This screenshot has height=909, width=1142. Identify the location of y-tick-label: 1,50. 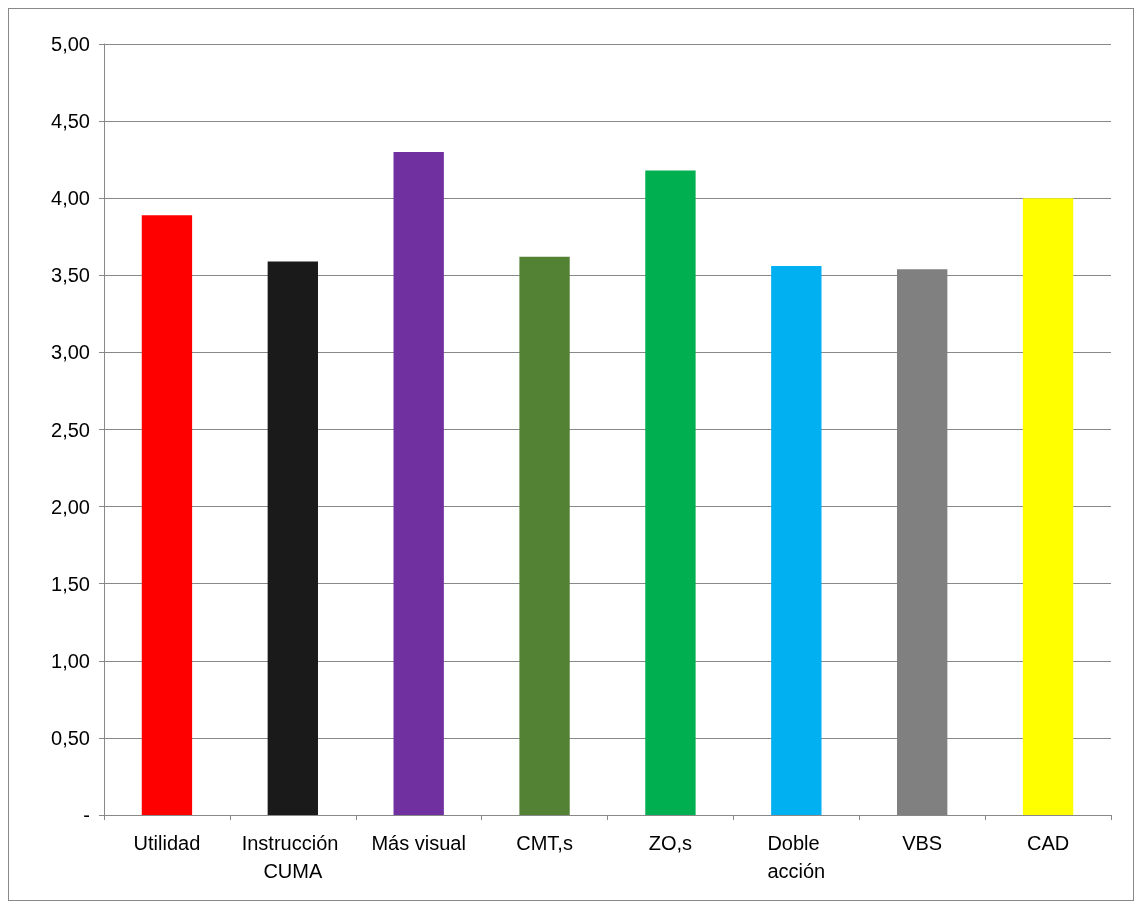
(70, 583).